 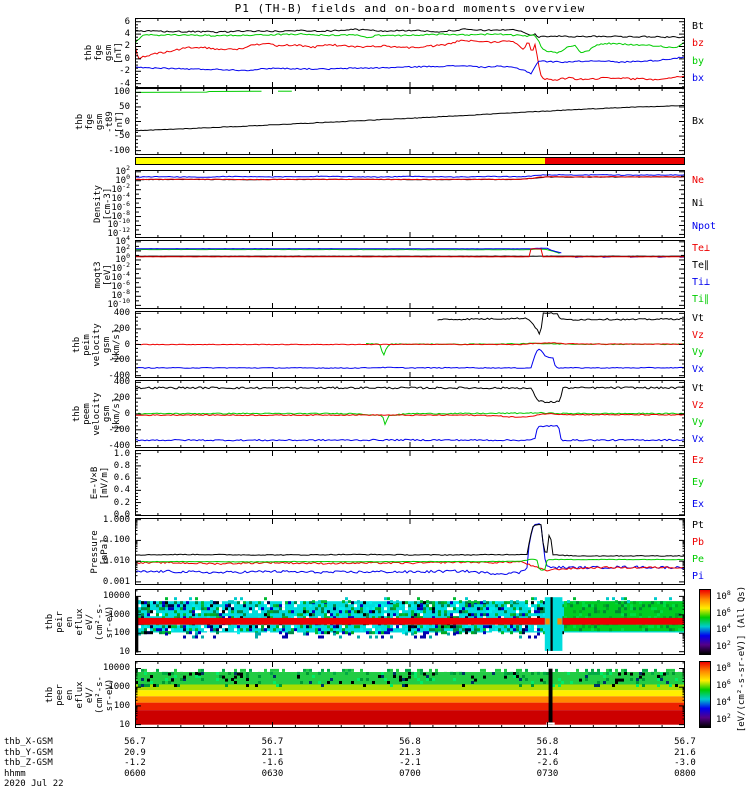 I want to click on series-Pi, so click(x=410, y=549).